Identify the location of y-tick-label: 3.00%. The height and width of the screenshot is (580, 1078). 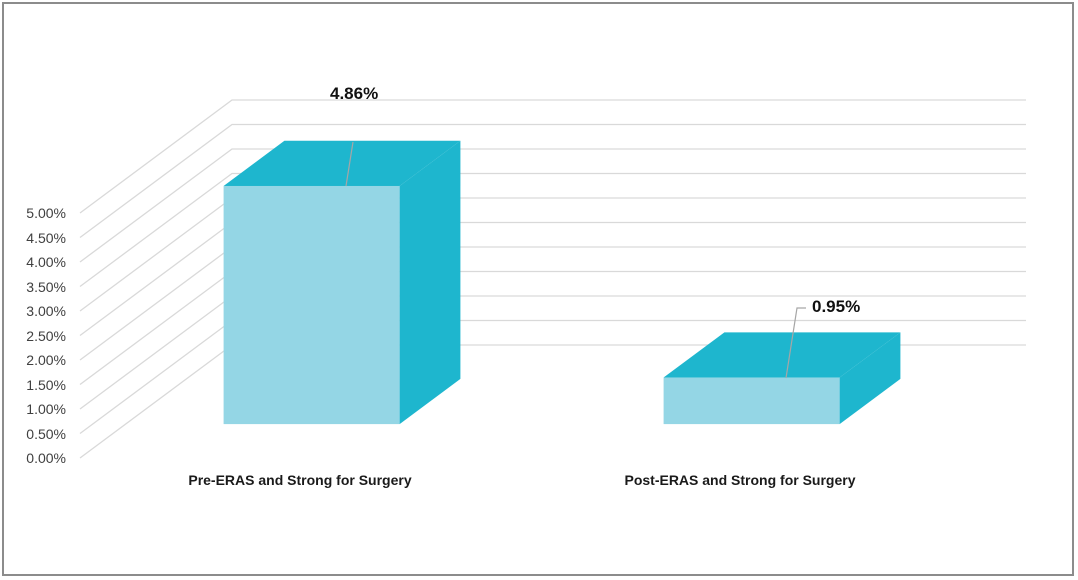
(46, 311).